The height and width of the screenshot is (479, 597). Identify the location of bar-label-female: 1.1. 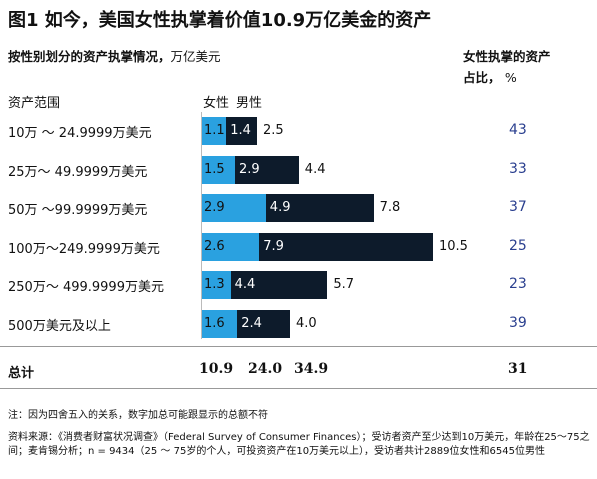
(214, 130).